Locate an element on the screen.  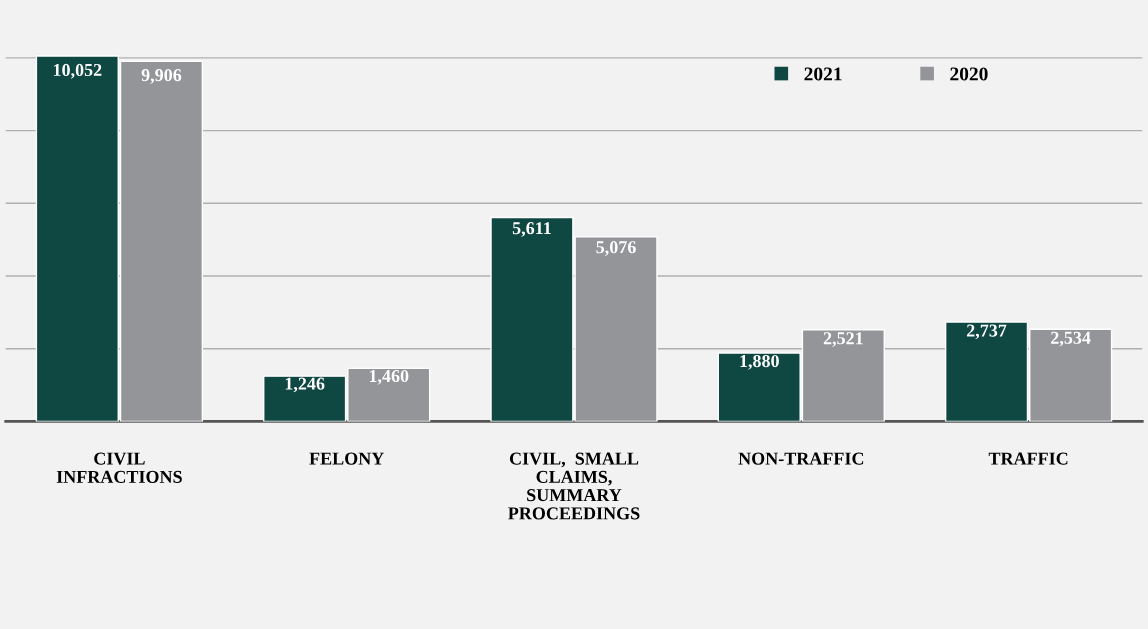
data-label: 2,521 is located at coordinates (843, 339).